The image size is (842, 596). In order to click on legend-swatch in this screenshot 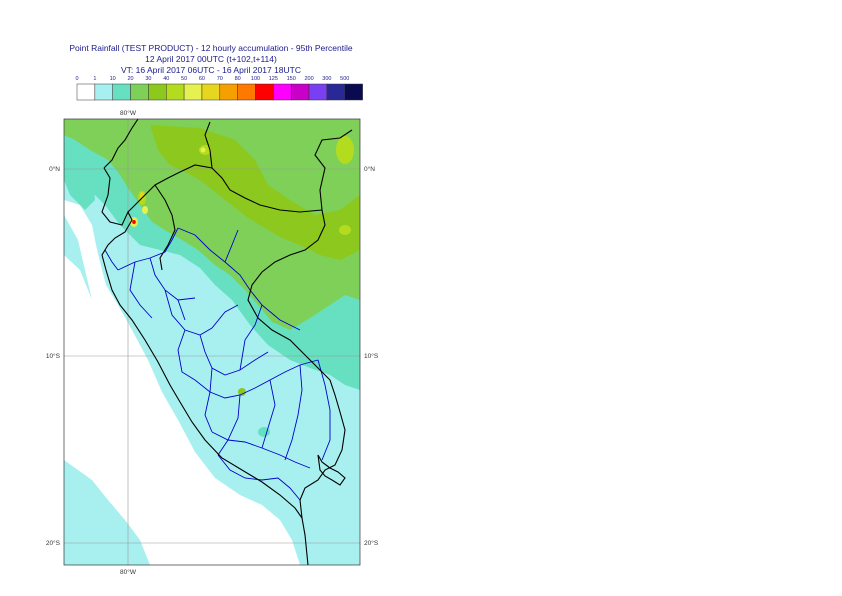, I will do `click(353, 92)`.